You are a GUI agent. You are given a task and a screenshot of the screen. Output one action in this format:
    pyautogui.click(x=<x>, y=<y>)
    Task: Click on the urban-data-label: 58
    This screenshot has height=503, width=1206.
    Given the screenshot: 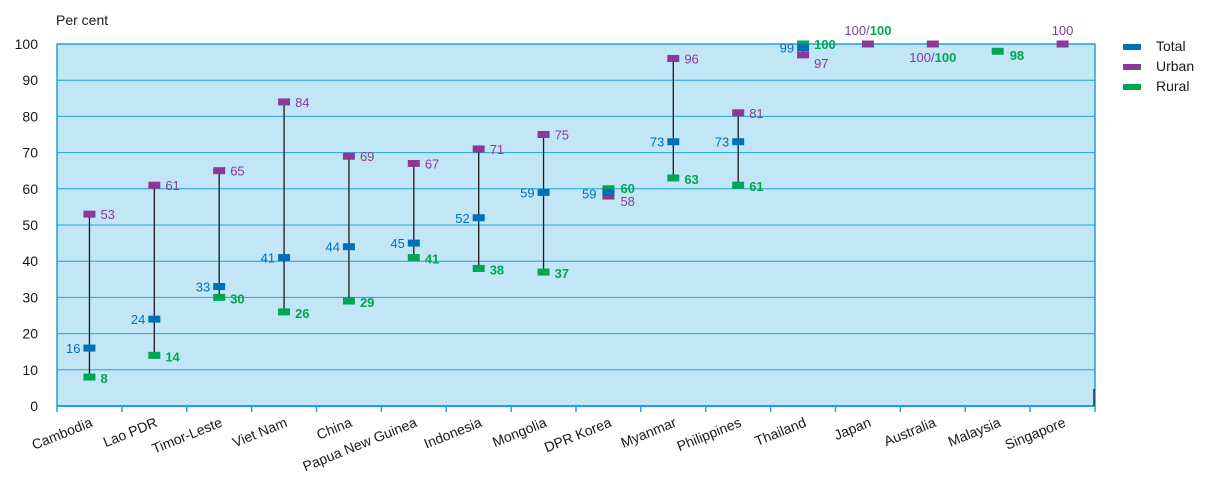 What is the action you would take?
    pyautogui.click(x=627, y=201)
    